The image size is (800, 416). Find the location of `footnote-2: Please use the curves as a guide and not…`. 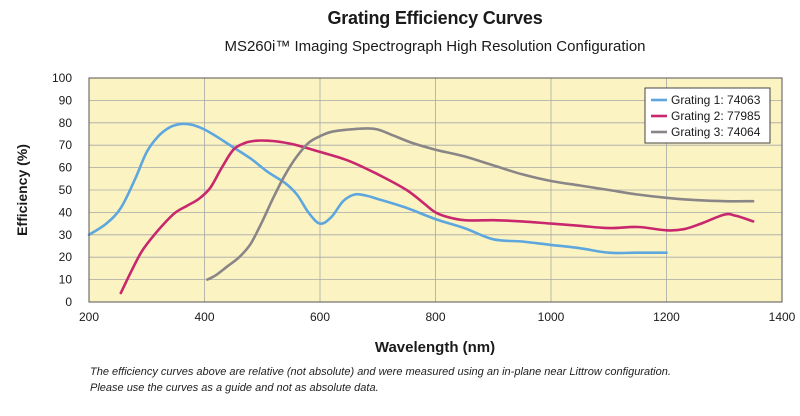

footnote-2: Please use the curves as a guide and not… is located at coordinates (234, 388).